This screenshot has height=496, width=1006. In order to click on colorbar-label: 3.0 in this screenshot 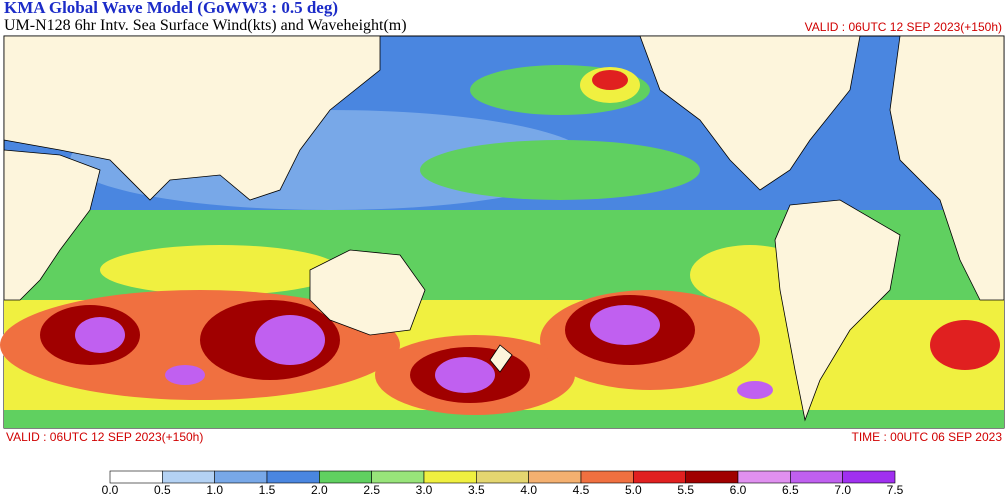, I will do `click(424, 489)`.